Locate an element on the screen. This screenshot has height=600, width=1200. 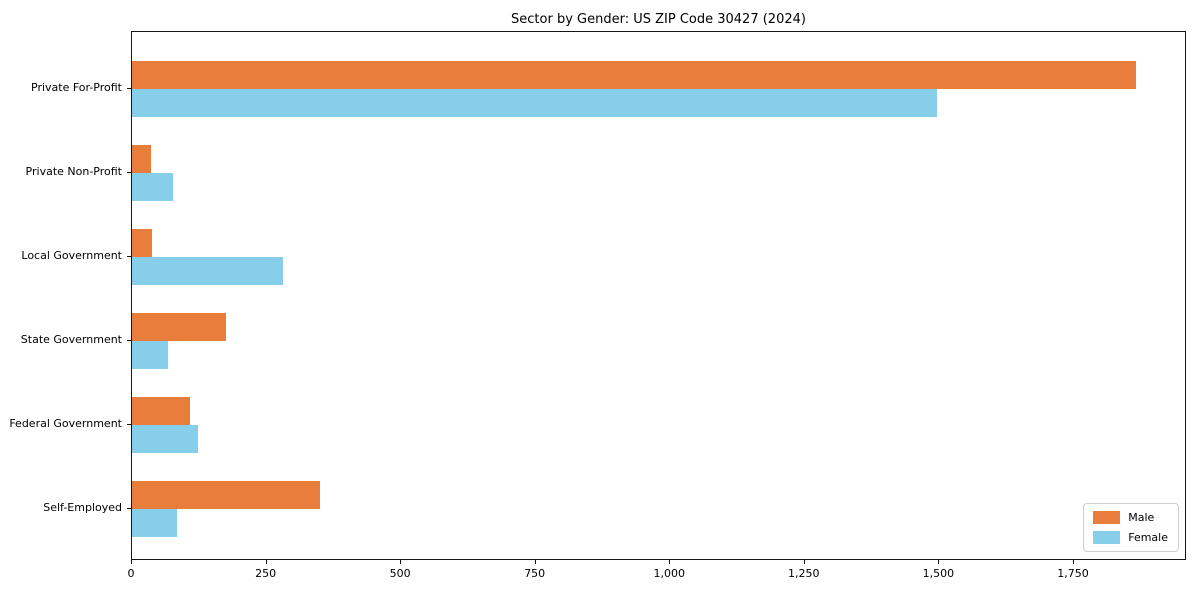
x-tick-label-0: 0 is located at coordinates (131, 573).